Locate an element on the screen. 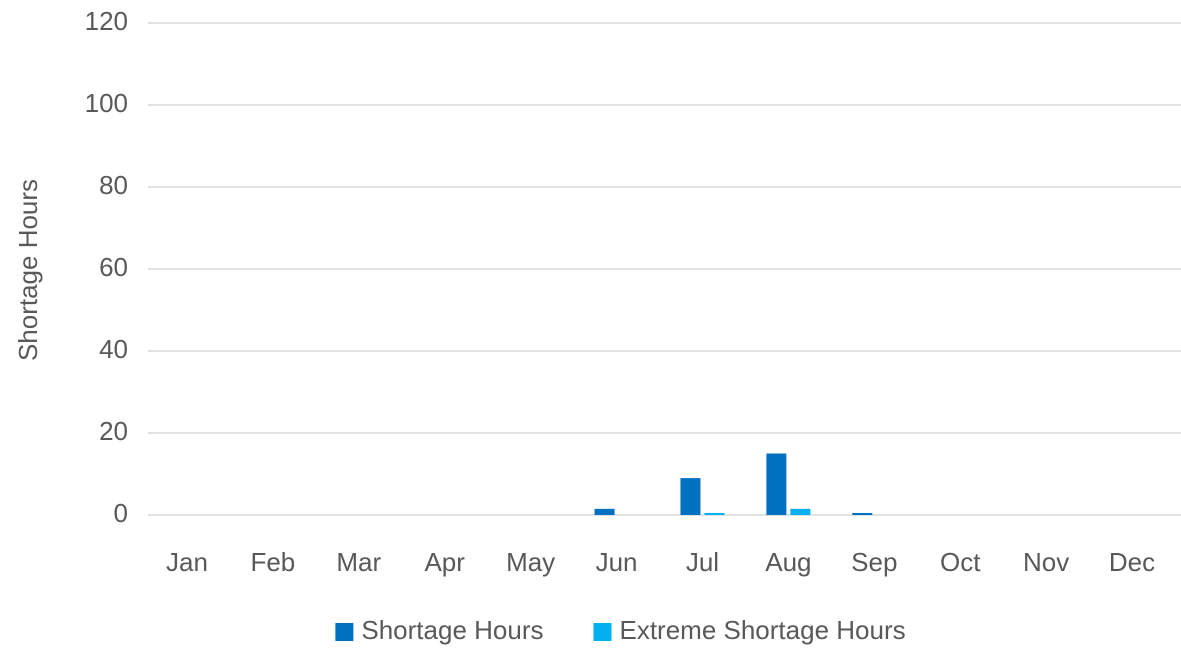 The image size is (1181, 648). x-tick-label: Dec is located at coordinates (1132, 562).